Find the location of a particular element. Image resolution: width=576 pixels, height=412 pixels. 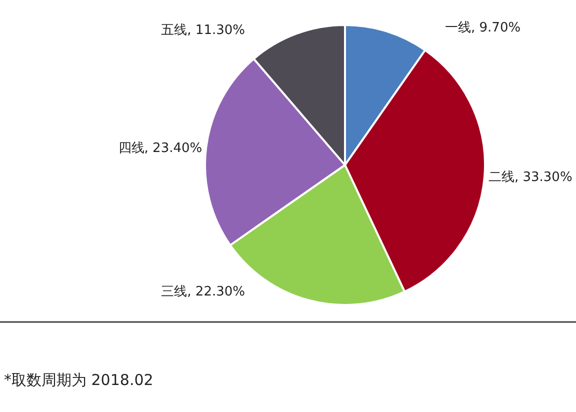

slice-label: 二线, 33.30% is located at coordinates (530, 178).